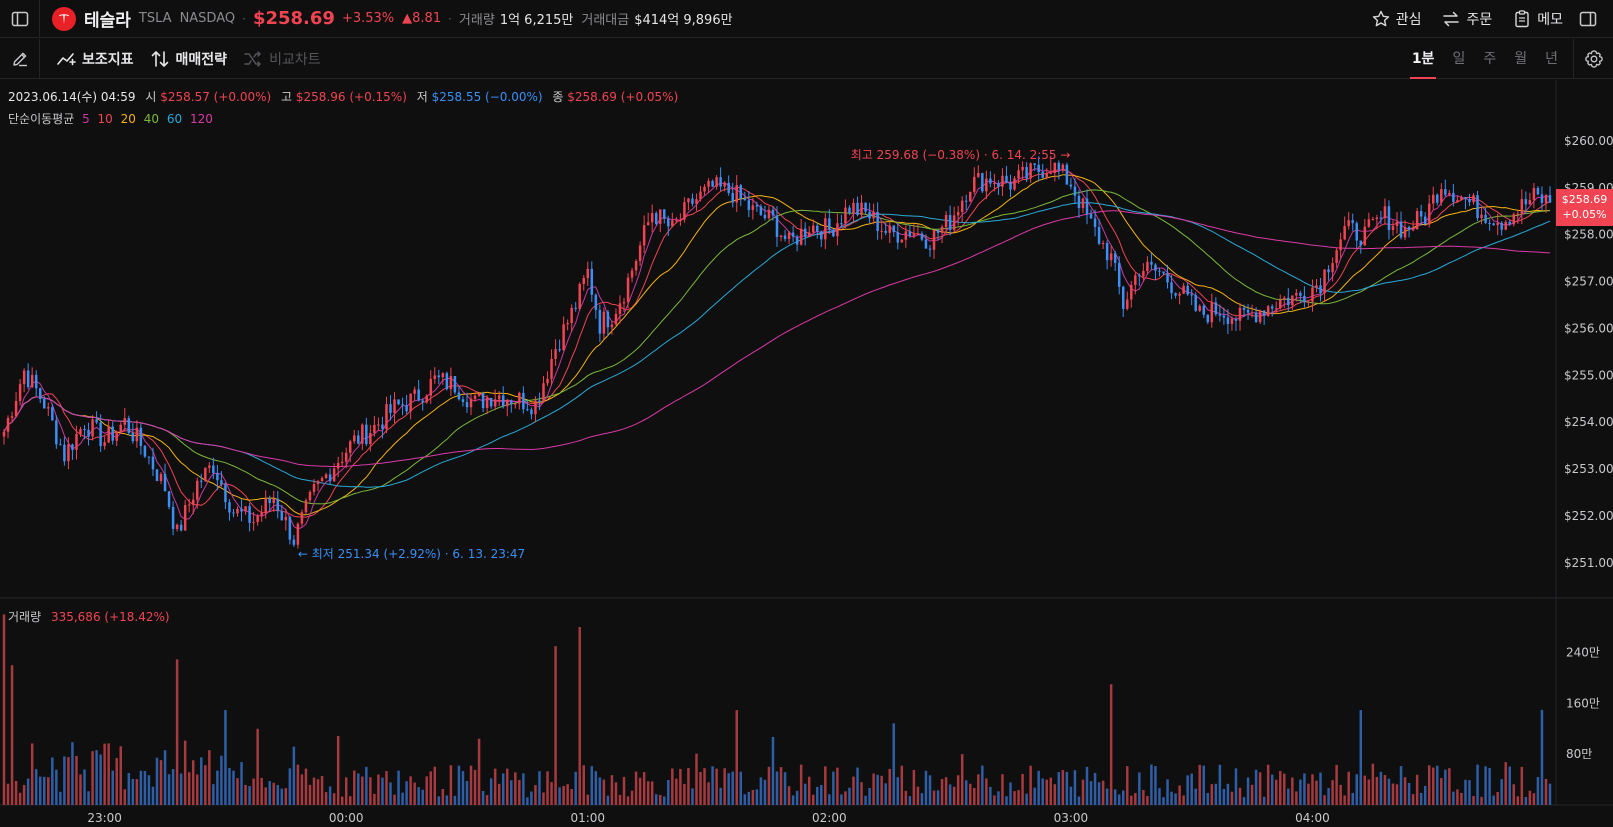  What do you see at coordinates (1396, 19) in the screenshot?
I see `watchlist-button: 관심` at bounding box center [1396, 19].